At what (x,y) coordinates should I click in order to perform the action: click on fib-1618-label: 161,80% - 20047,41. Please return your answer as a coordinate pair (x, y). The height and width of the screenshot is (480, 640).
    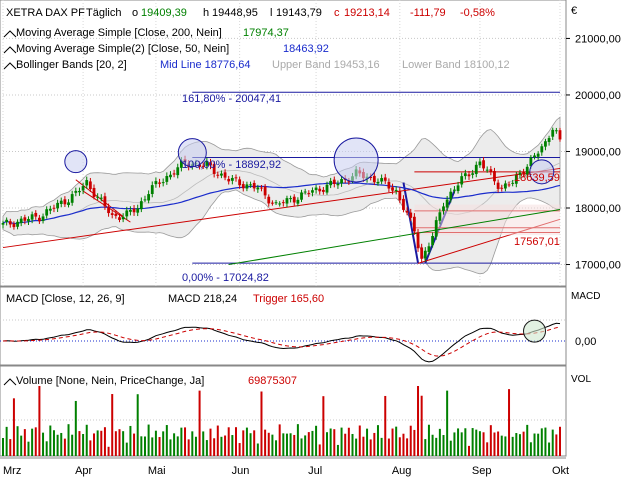
    Looking at the image, I should click on (231, 99).